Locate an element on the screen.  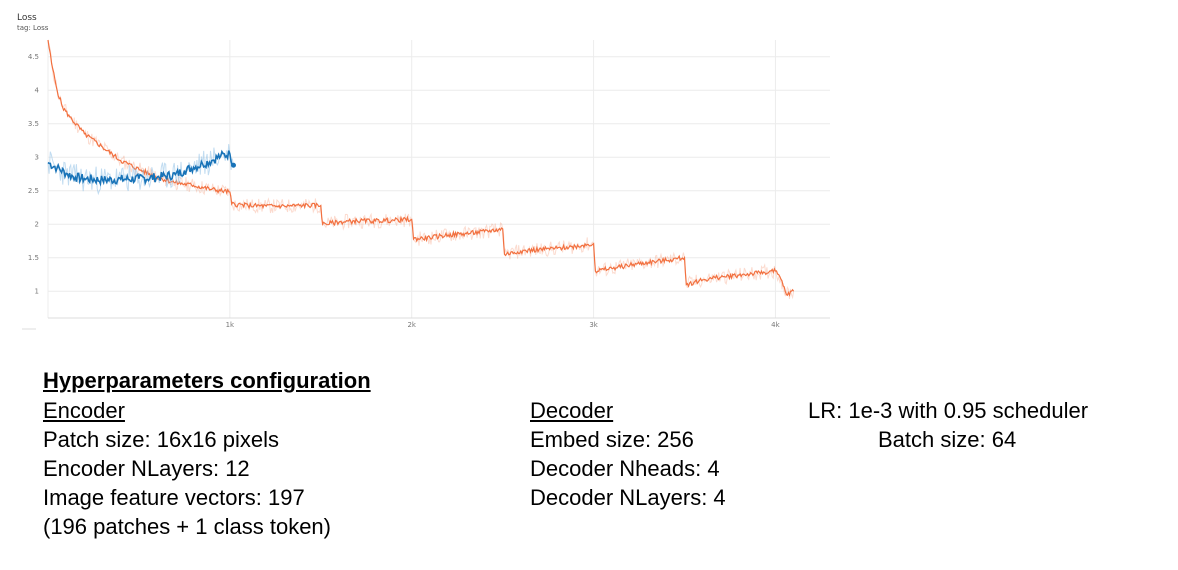
y-axis-ticks: 1 1.5 2 2.5 3 3.5 4 4.5 is located at coordinates (34, 174).